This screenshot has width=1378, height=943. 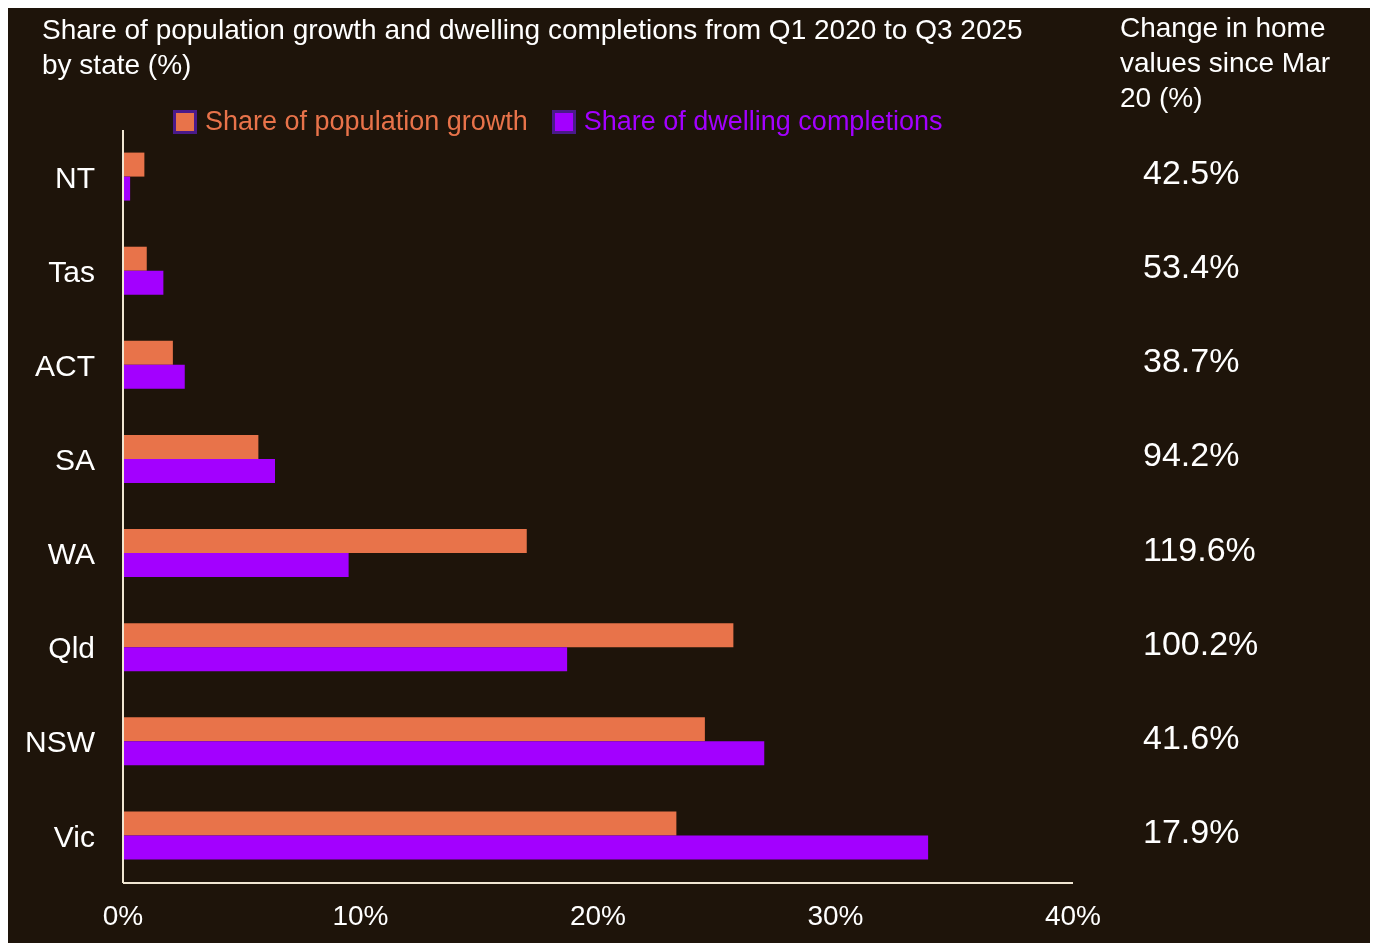 I want to click on y-tick-label: NT, so click(x=75, y=177).